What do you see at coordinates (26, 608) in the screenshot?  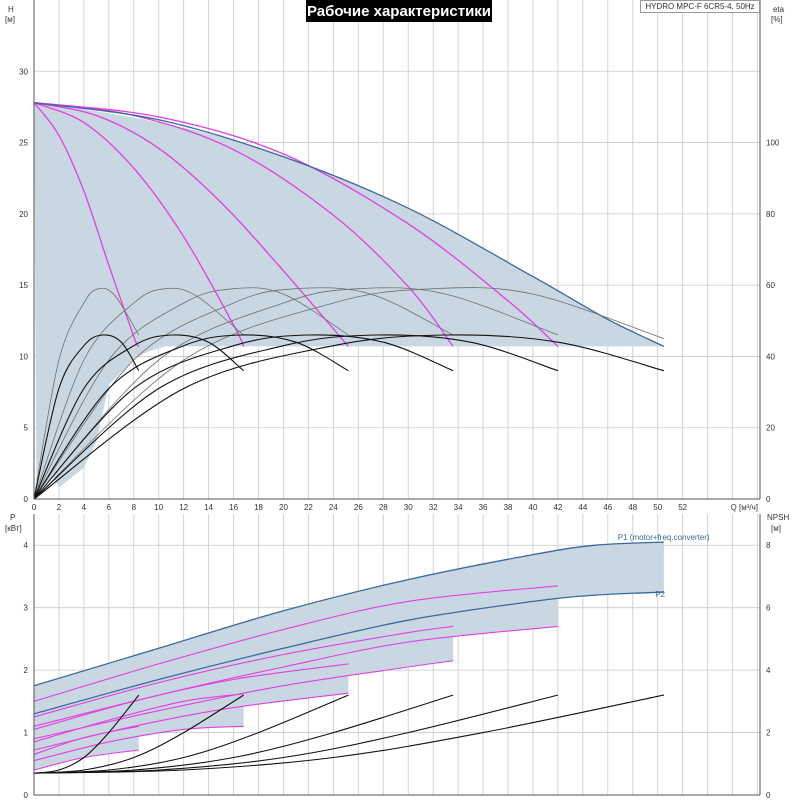 I see `p-tick-label: 3` at bounding box center [26, 608].